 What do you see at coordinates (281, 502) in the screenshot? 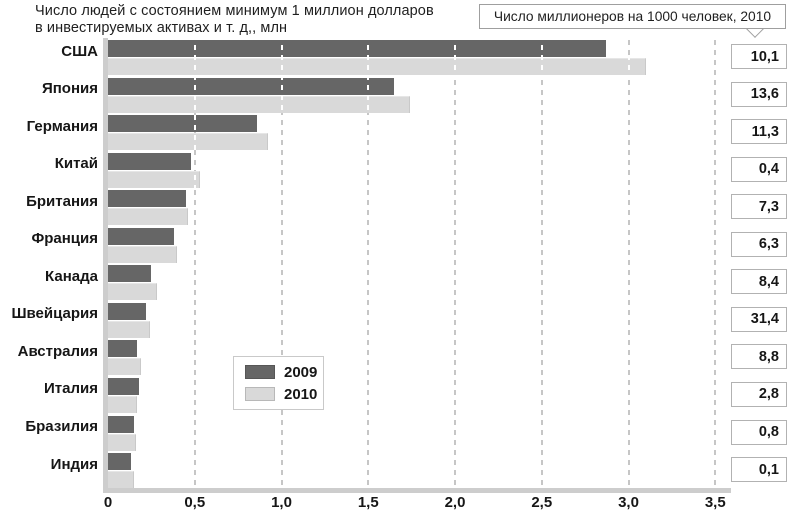
I see `x-axis-tick-label: 1,0` at bounding box center [281, 502].